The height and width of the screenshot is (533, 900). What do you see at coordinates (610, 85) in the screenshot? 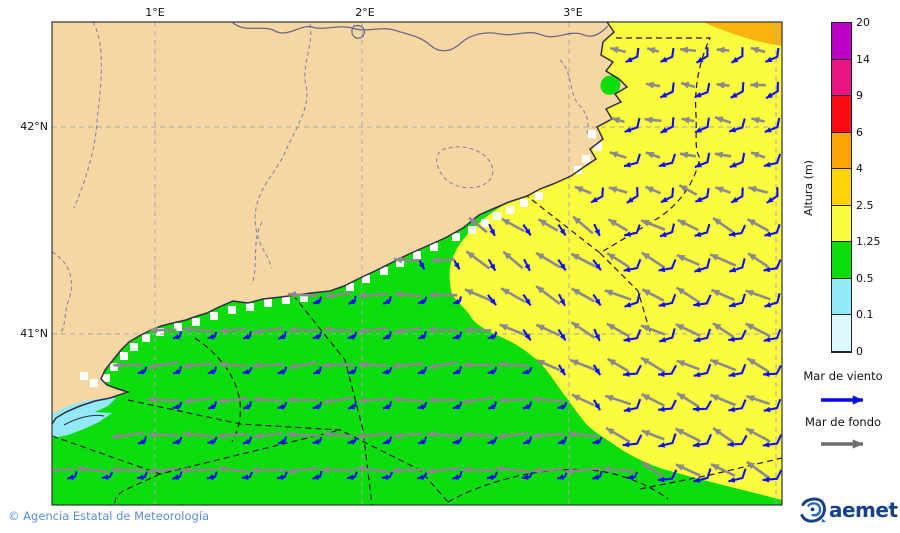
I see `sea-green-patch-north` at bounding box center [610, 85].